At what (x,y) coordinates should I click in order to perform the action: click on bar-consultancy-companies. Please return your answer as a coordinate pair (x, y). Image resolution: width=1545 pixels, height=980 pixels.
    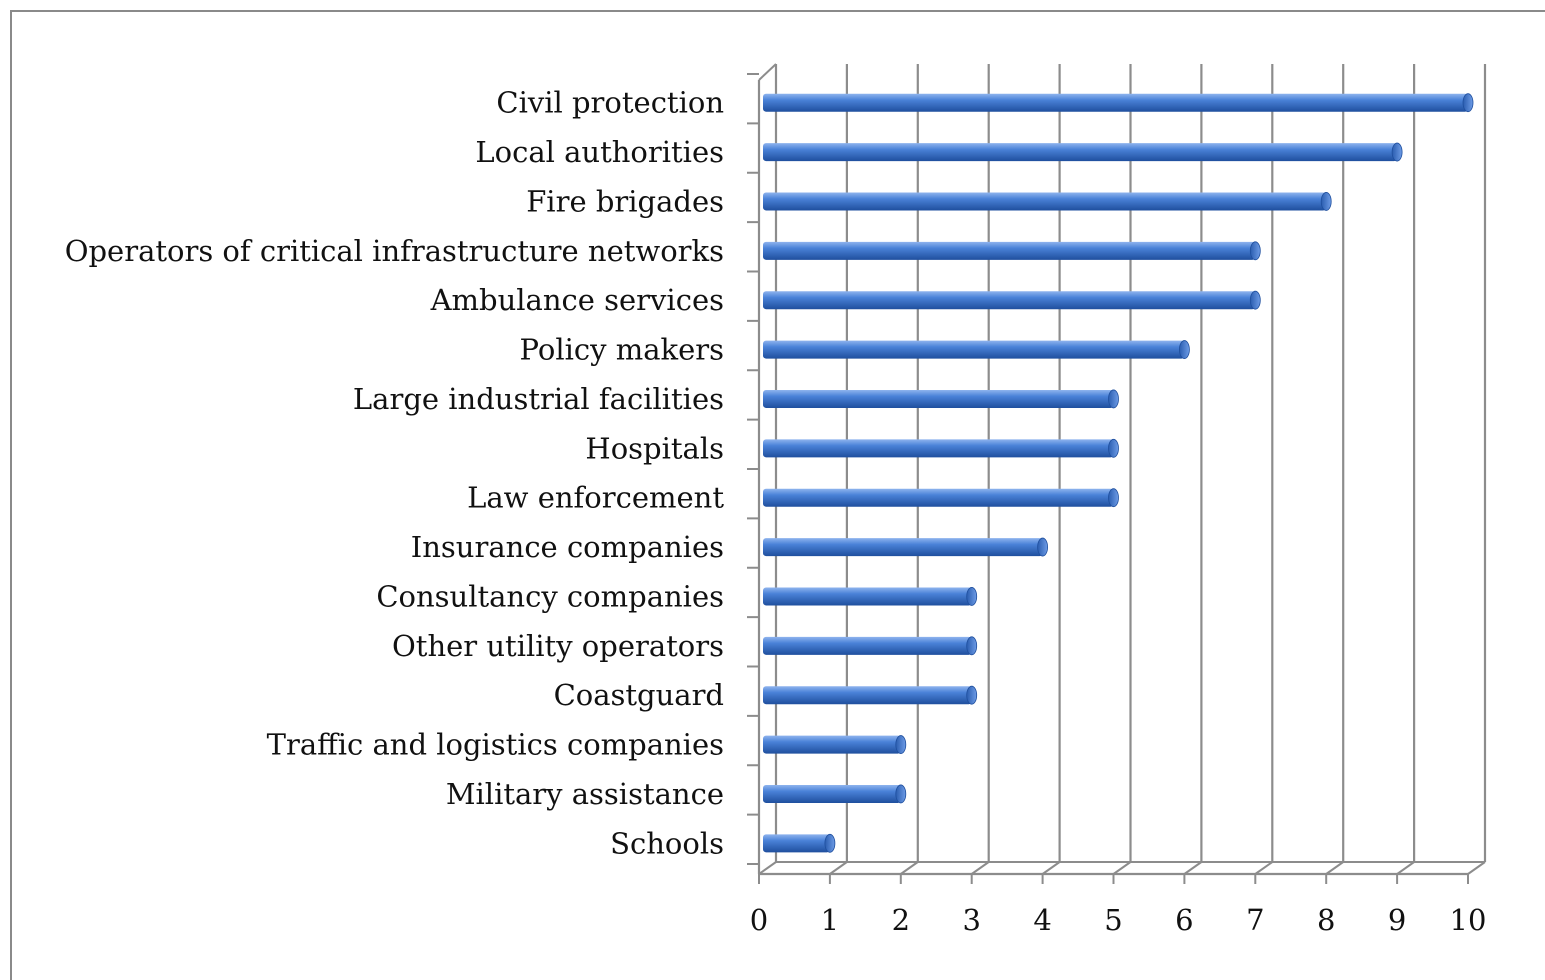
    Looking at the image, I should click on (870, 596).